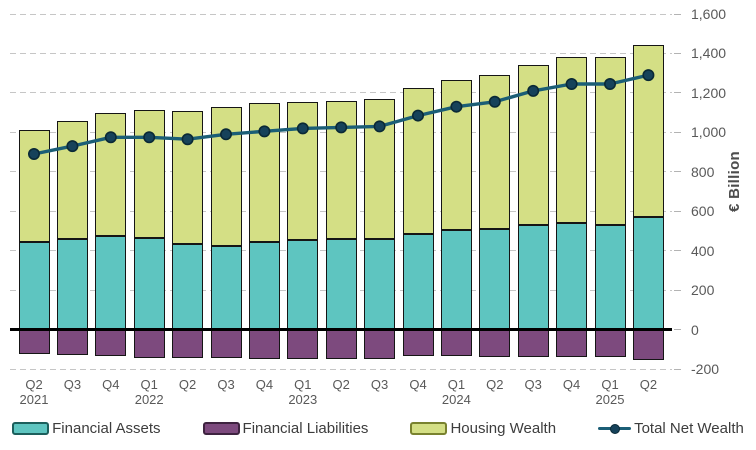  I want to click on legend-label: Financial Assets, so click(106, 428).